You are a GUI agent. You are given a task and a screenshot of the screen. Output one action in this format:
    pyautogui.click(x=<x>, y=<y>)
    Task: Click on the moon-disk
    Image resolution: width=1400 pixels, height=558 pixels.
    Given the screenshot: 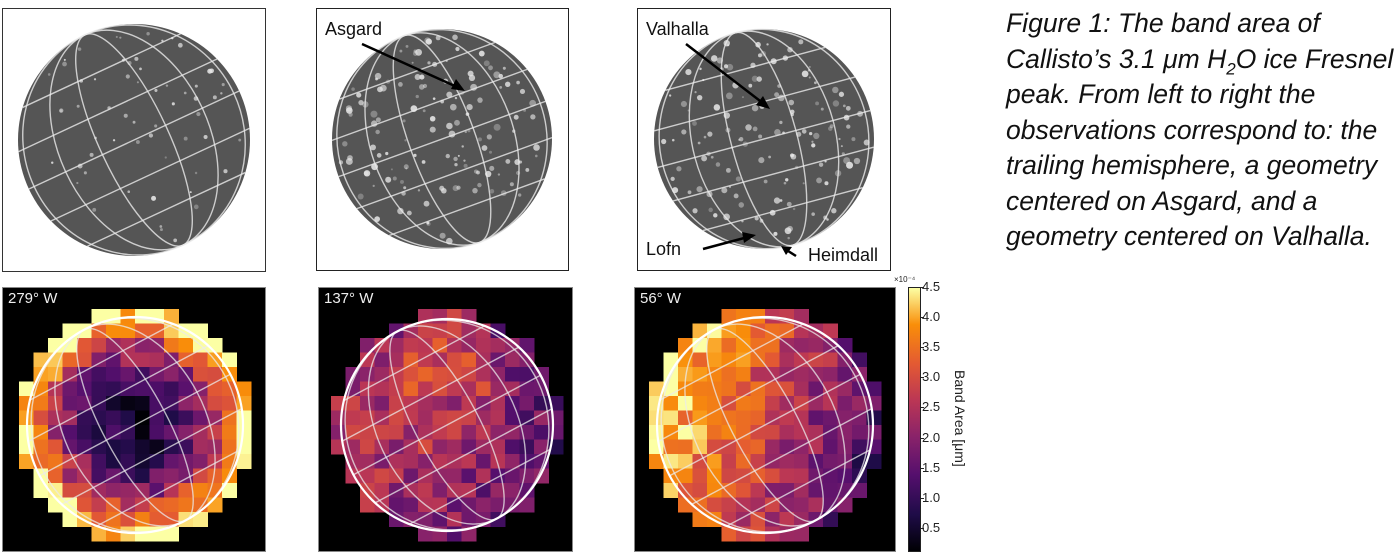 What is the action you would take?
    pyautogui.click(x=442, y=139)
    